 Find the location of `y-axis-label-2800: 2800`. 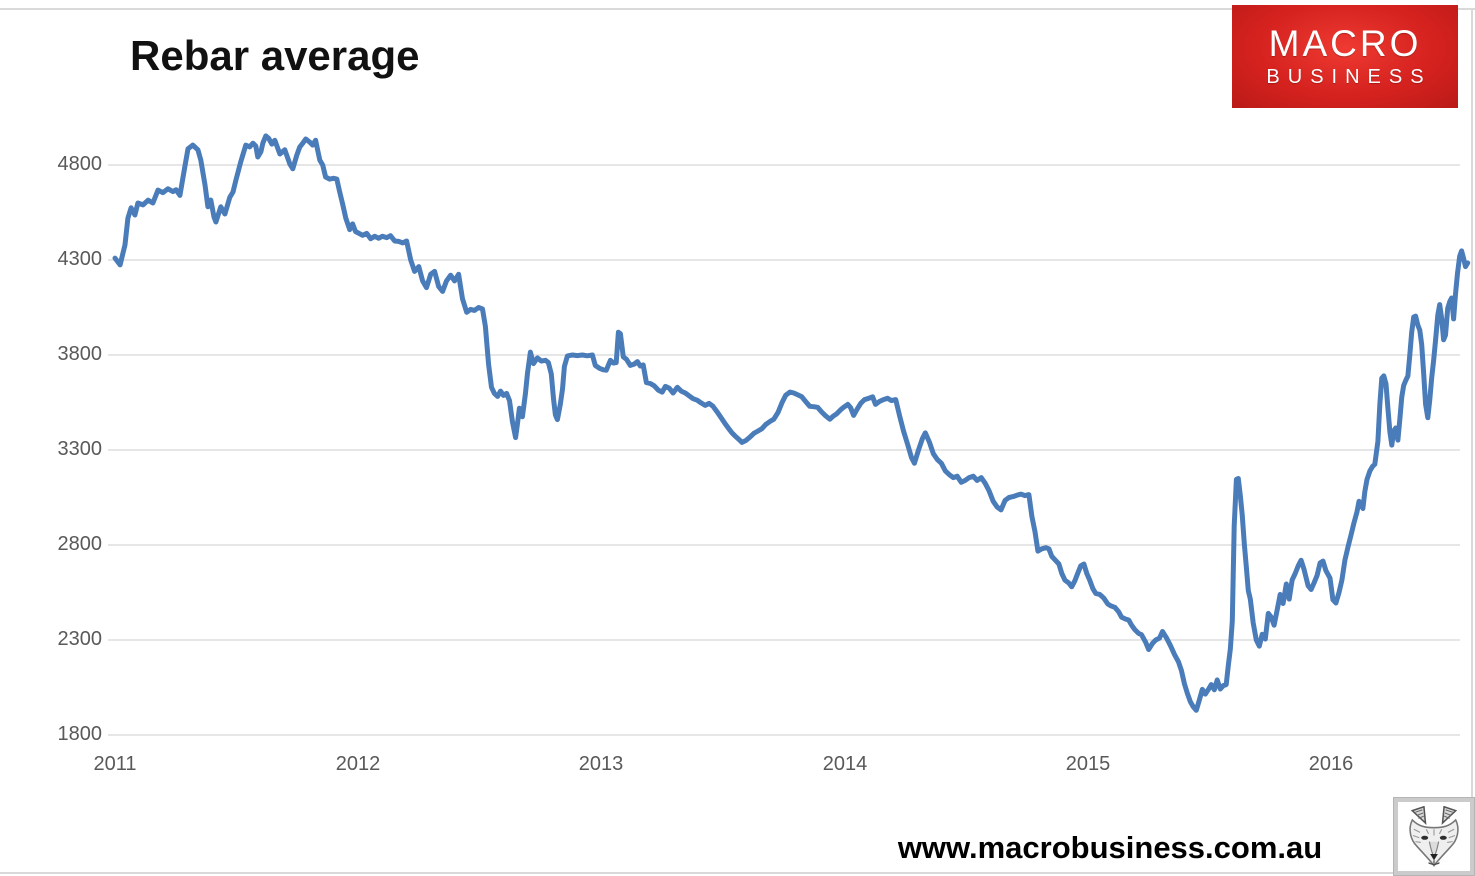

y-axis-label-2800: 2800 is located at coordinates (80, 544).